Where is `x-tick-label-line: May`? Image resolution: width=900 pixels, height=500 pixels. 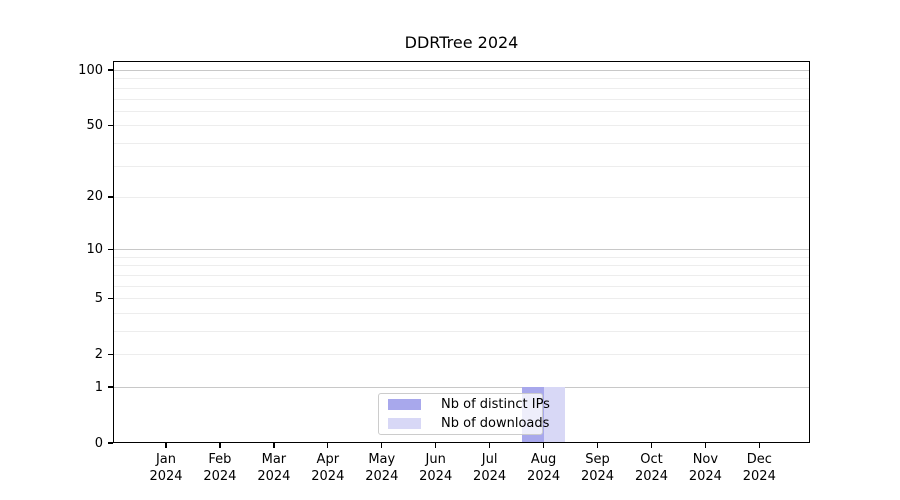 x-tick-label-line: May is located at coordinates (382, 459).